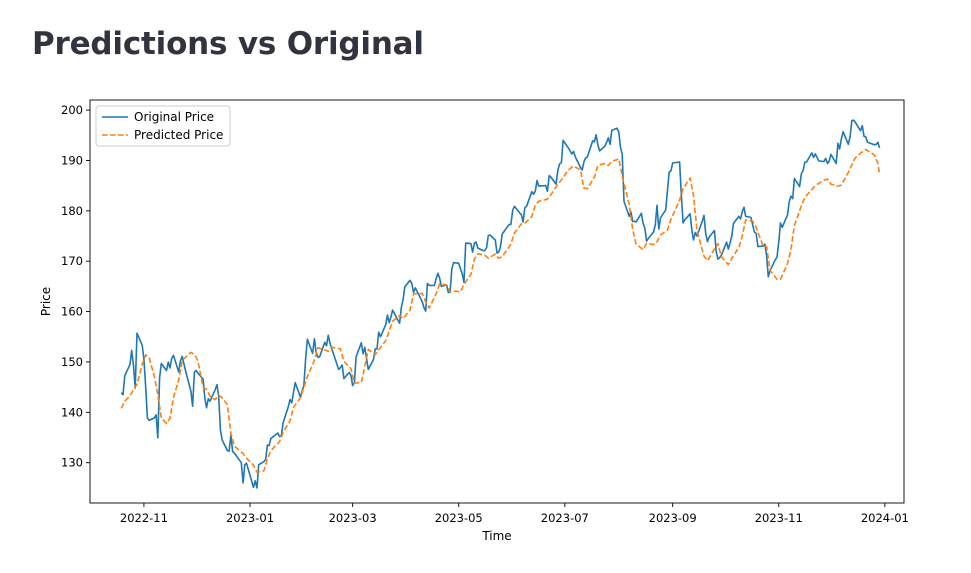  Describe the element at coordinates (72, 211) in the screenshot. I see `y-tick-label: 180` at that location.